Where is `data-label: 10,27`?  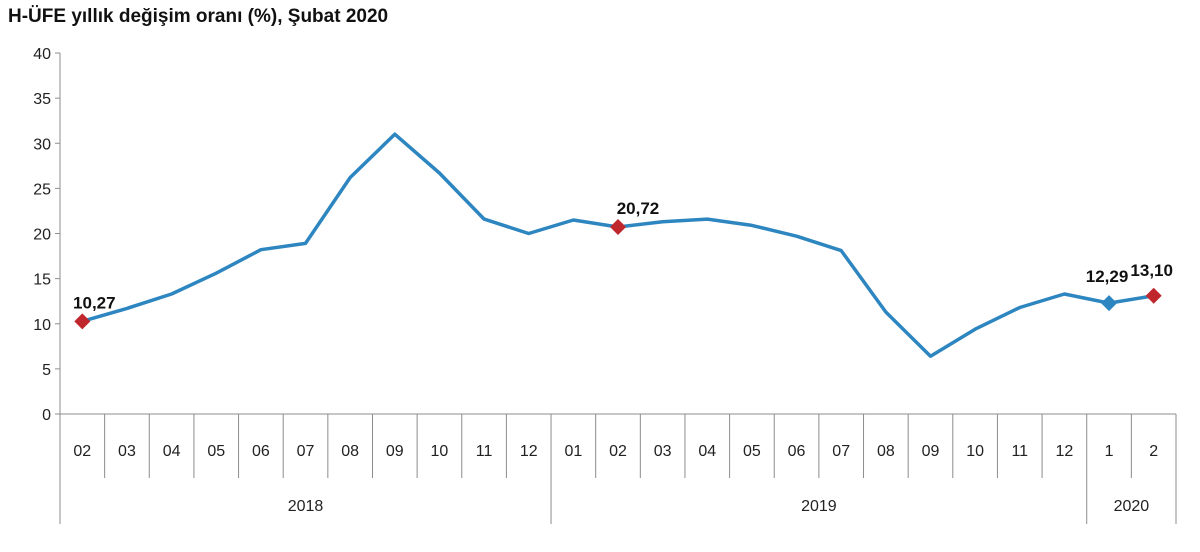 data-label: 10,27 is located at coordinates (94, 302).